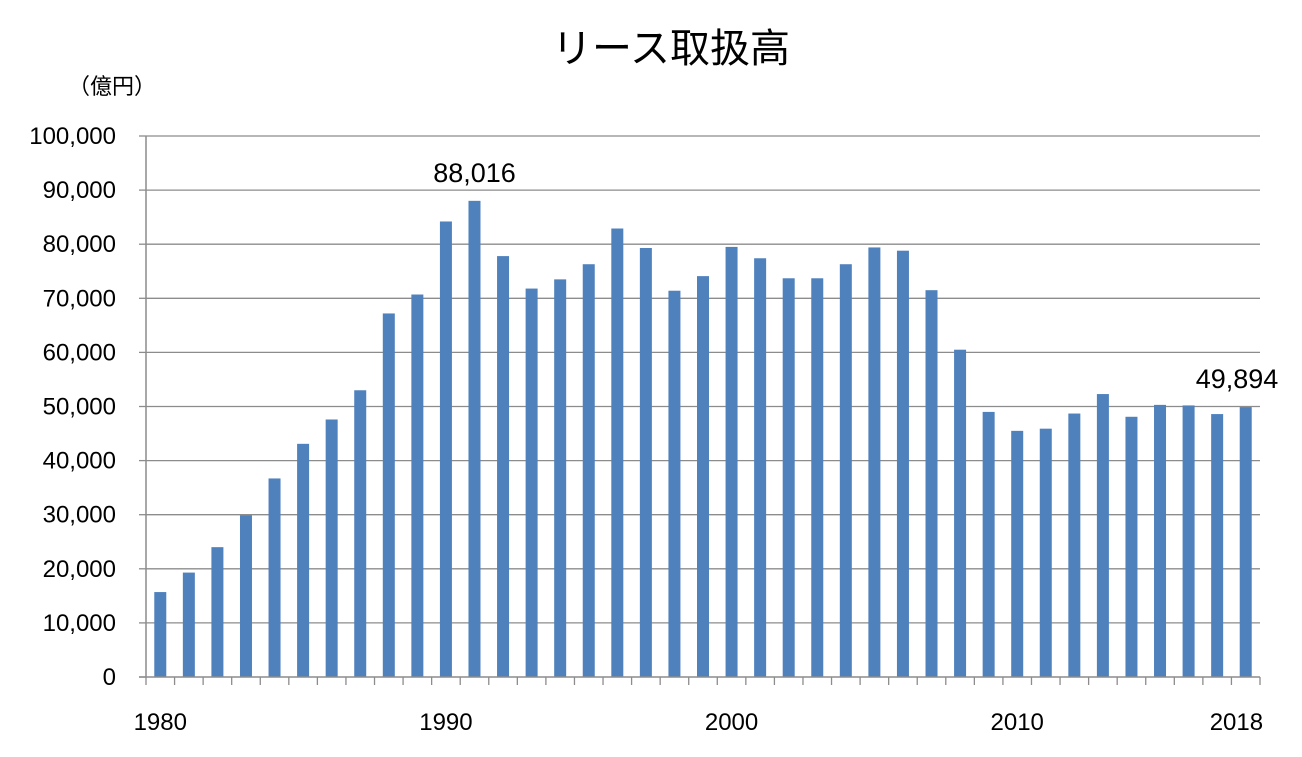 The image size is (1302, 757). What do you see at coordinates (274, 577) in the screenshot?
I see `bar-1984` at bounding box center [274, 577].